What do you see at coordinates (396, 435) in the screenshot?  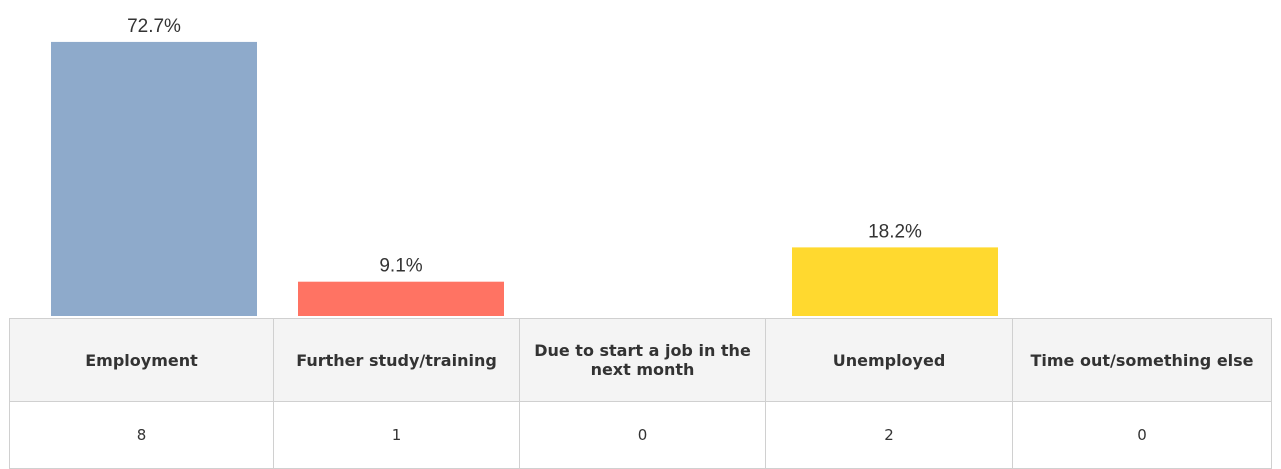 I see `count-cell: 1` at bounding box center [396, 435].